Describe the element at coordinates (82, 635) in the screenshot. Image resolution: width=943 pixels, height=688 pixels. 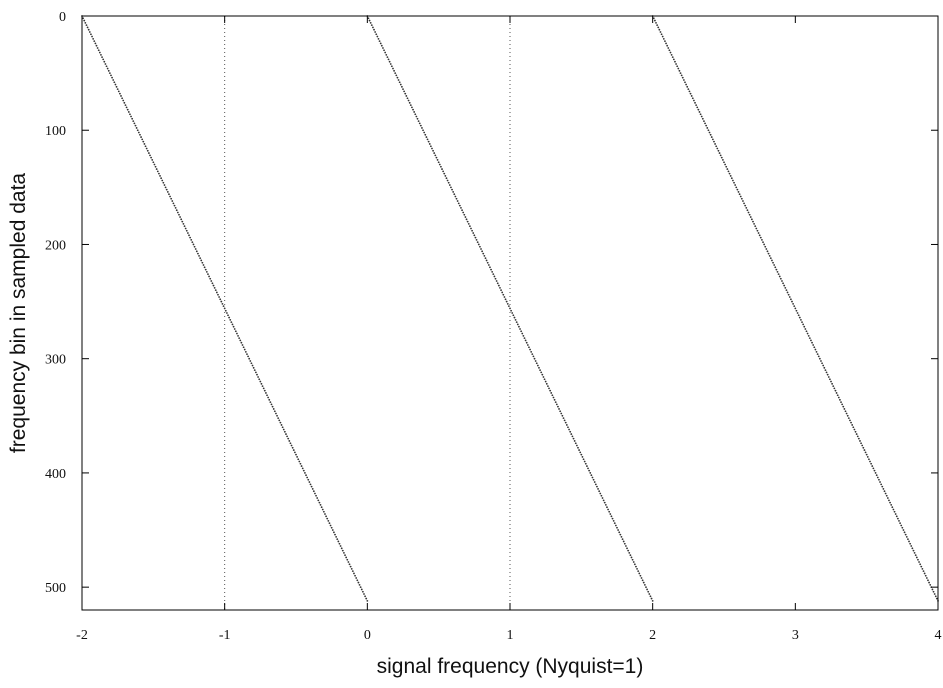
I see `x-tick-label: -2` at that location.